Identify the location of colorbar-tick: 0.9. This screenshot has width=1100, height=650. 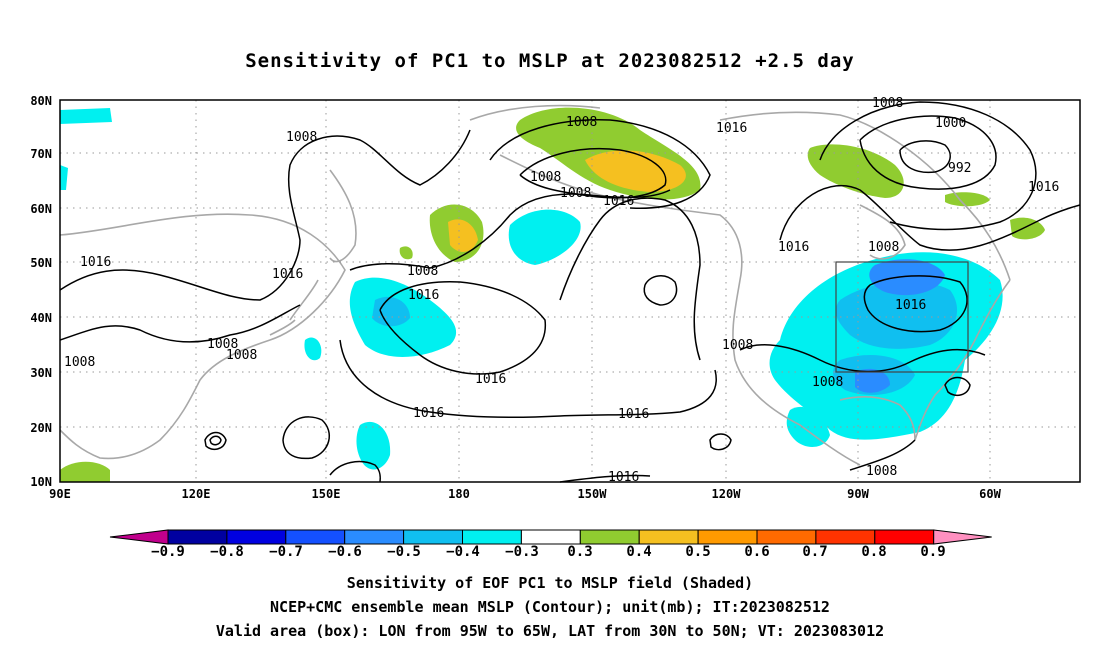
(932, 552).